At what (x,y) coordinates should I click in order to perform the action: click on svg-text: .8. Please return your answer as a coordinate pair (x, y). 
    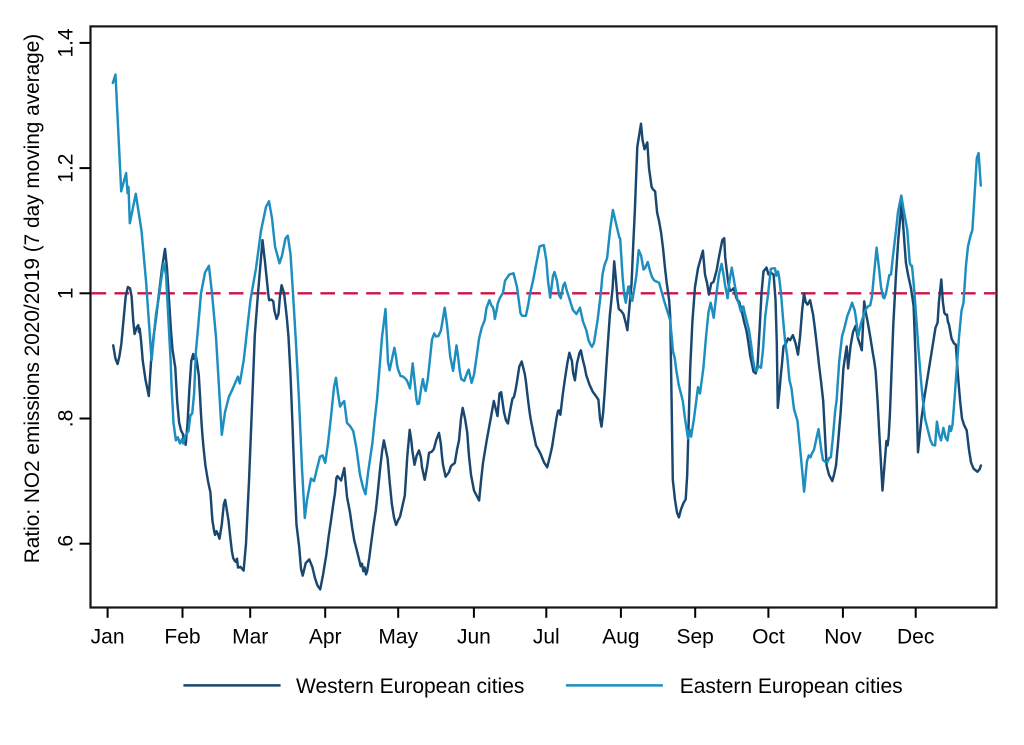
    Looking at the image, I should click on (66, 419).